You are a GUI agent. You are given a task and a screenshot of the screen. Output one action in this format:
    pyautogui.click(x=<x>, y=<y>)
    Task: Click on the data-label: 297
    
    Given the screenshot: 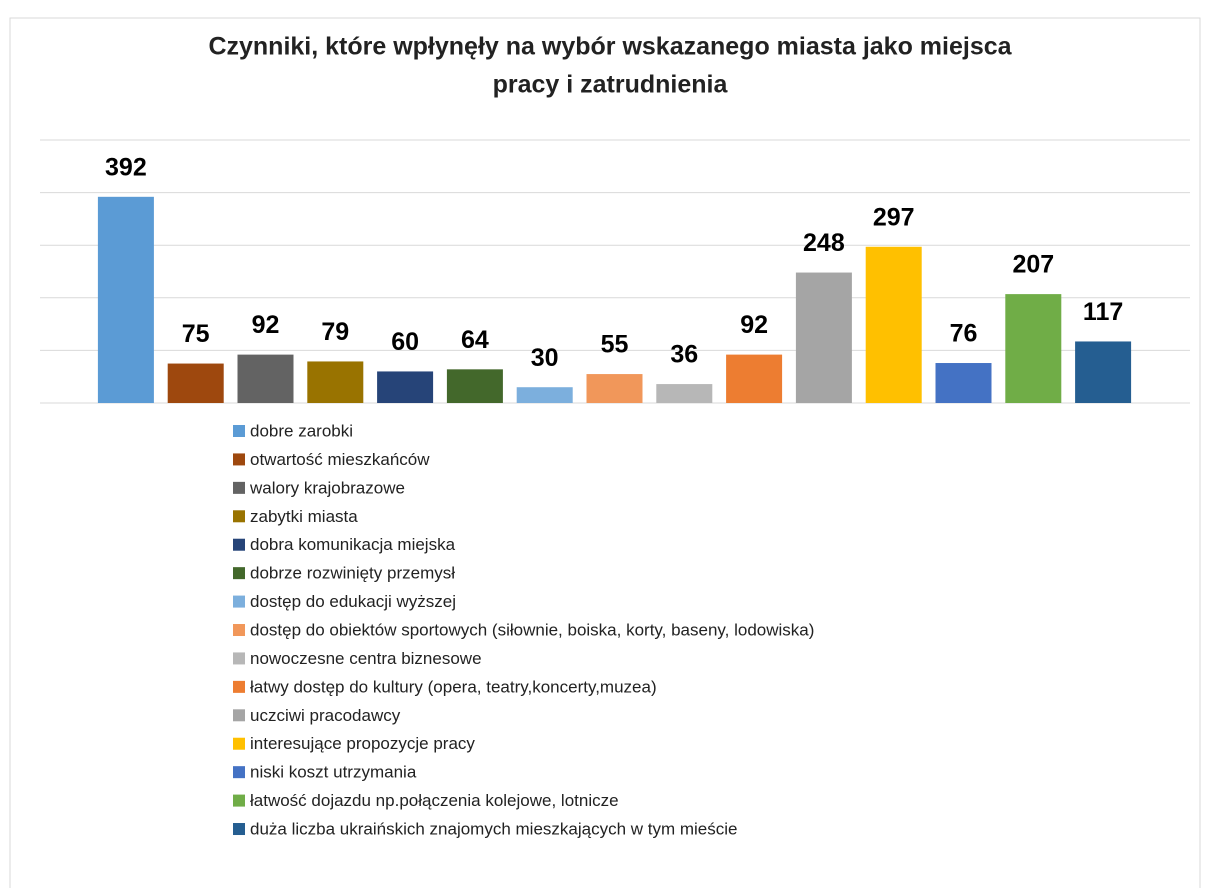 What is the action you would take?
    pyautogui.click(x=894, y=217)
    